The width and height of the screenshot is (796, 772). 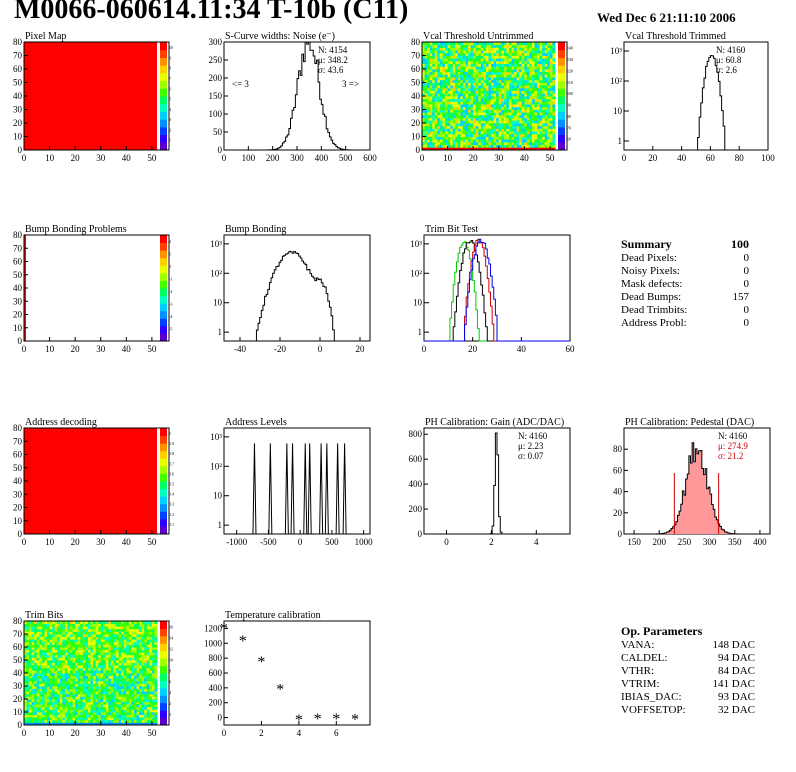 I want to click on vcal_untrimmed-palette-label: 130, so click(x=570, y=59).